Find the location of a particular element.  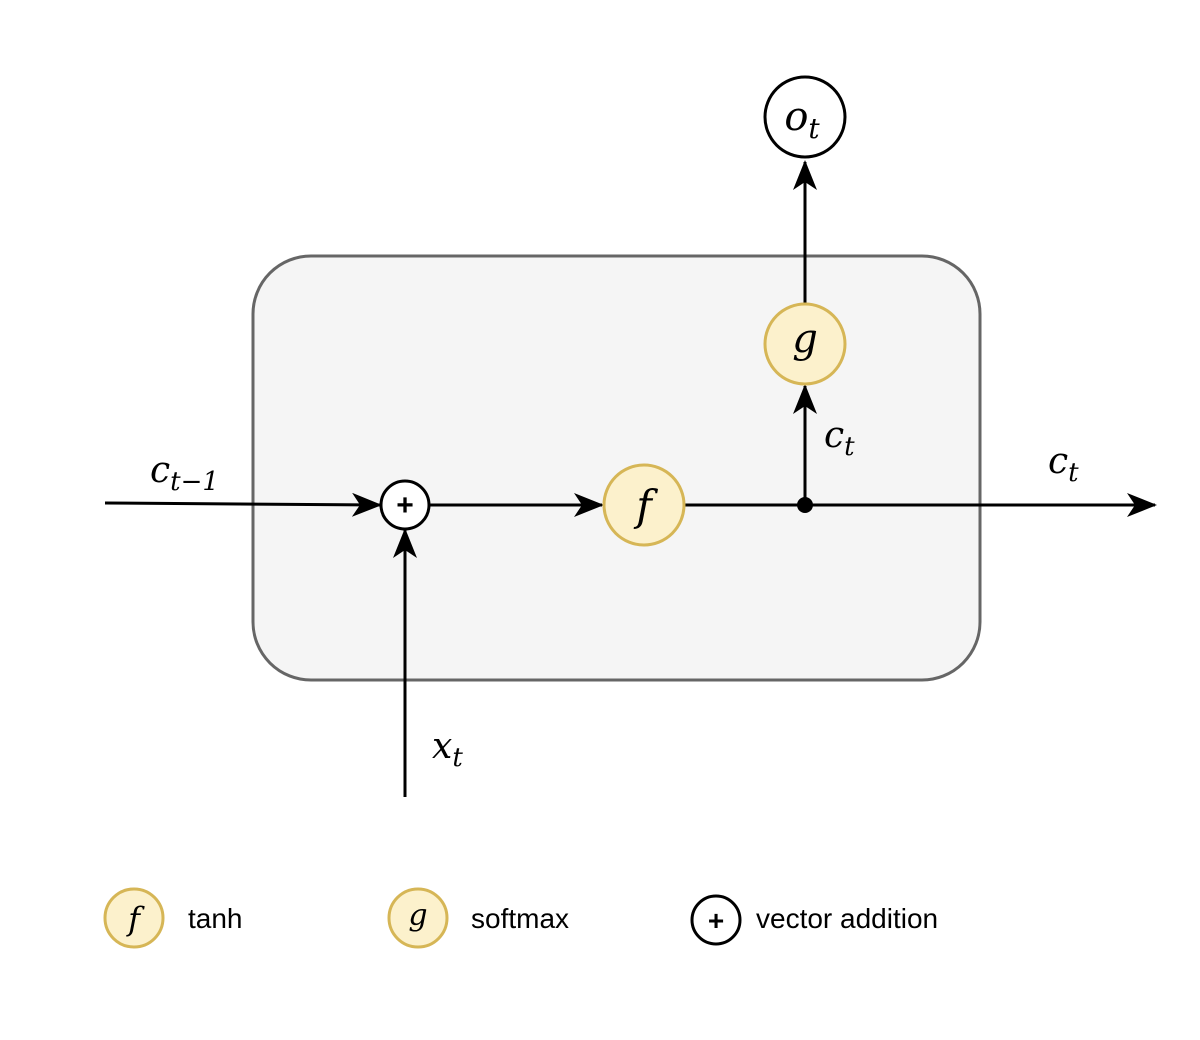

legend-softmax-symbol: g is located at coordinates (417, 915).